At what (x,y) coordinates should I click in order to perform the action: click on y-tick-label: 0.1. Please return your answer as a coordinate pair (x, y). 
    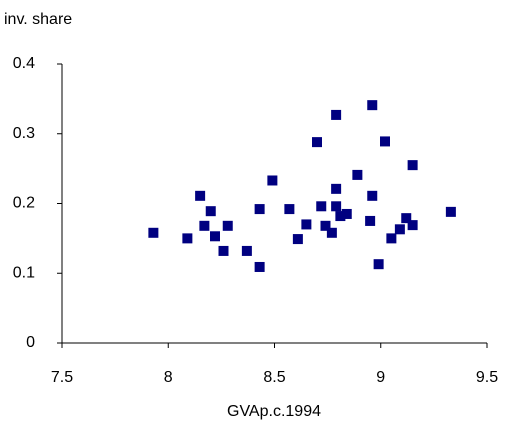
    Looking at the image, I should click on (24, 272).